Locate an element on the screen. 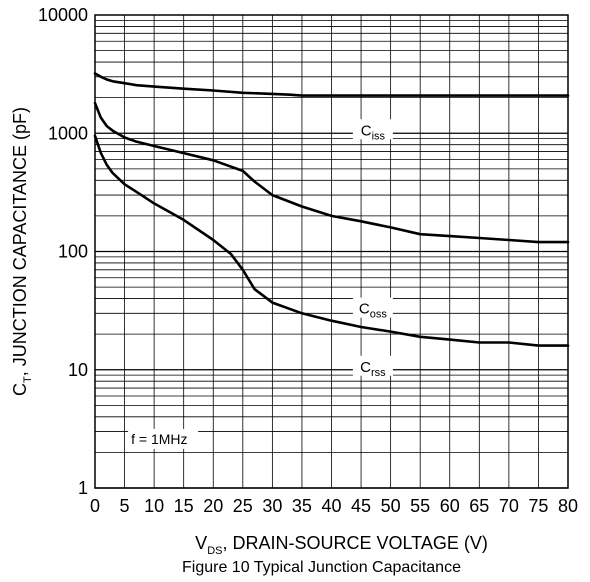  series-label-coss: Coss is located at coordinates (373, 311).